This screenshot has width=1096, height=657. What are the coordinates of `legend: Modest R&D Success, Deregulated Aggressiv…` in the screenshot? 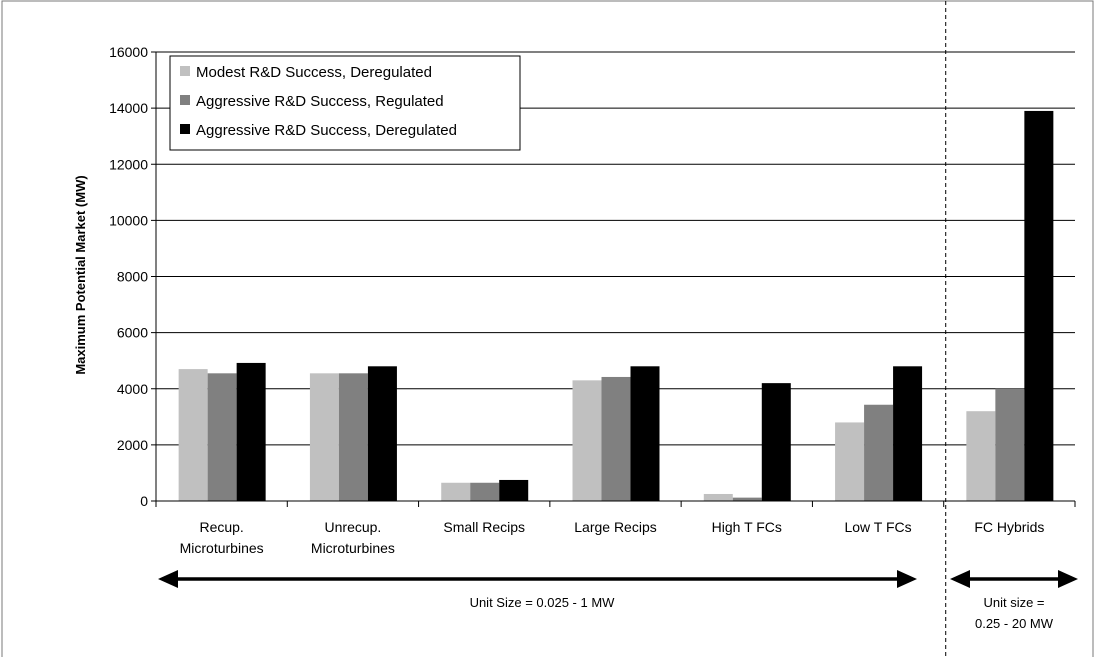 It's located at (345, 103).